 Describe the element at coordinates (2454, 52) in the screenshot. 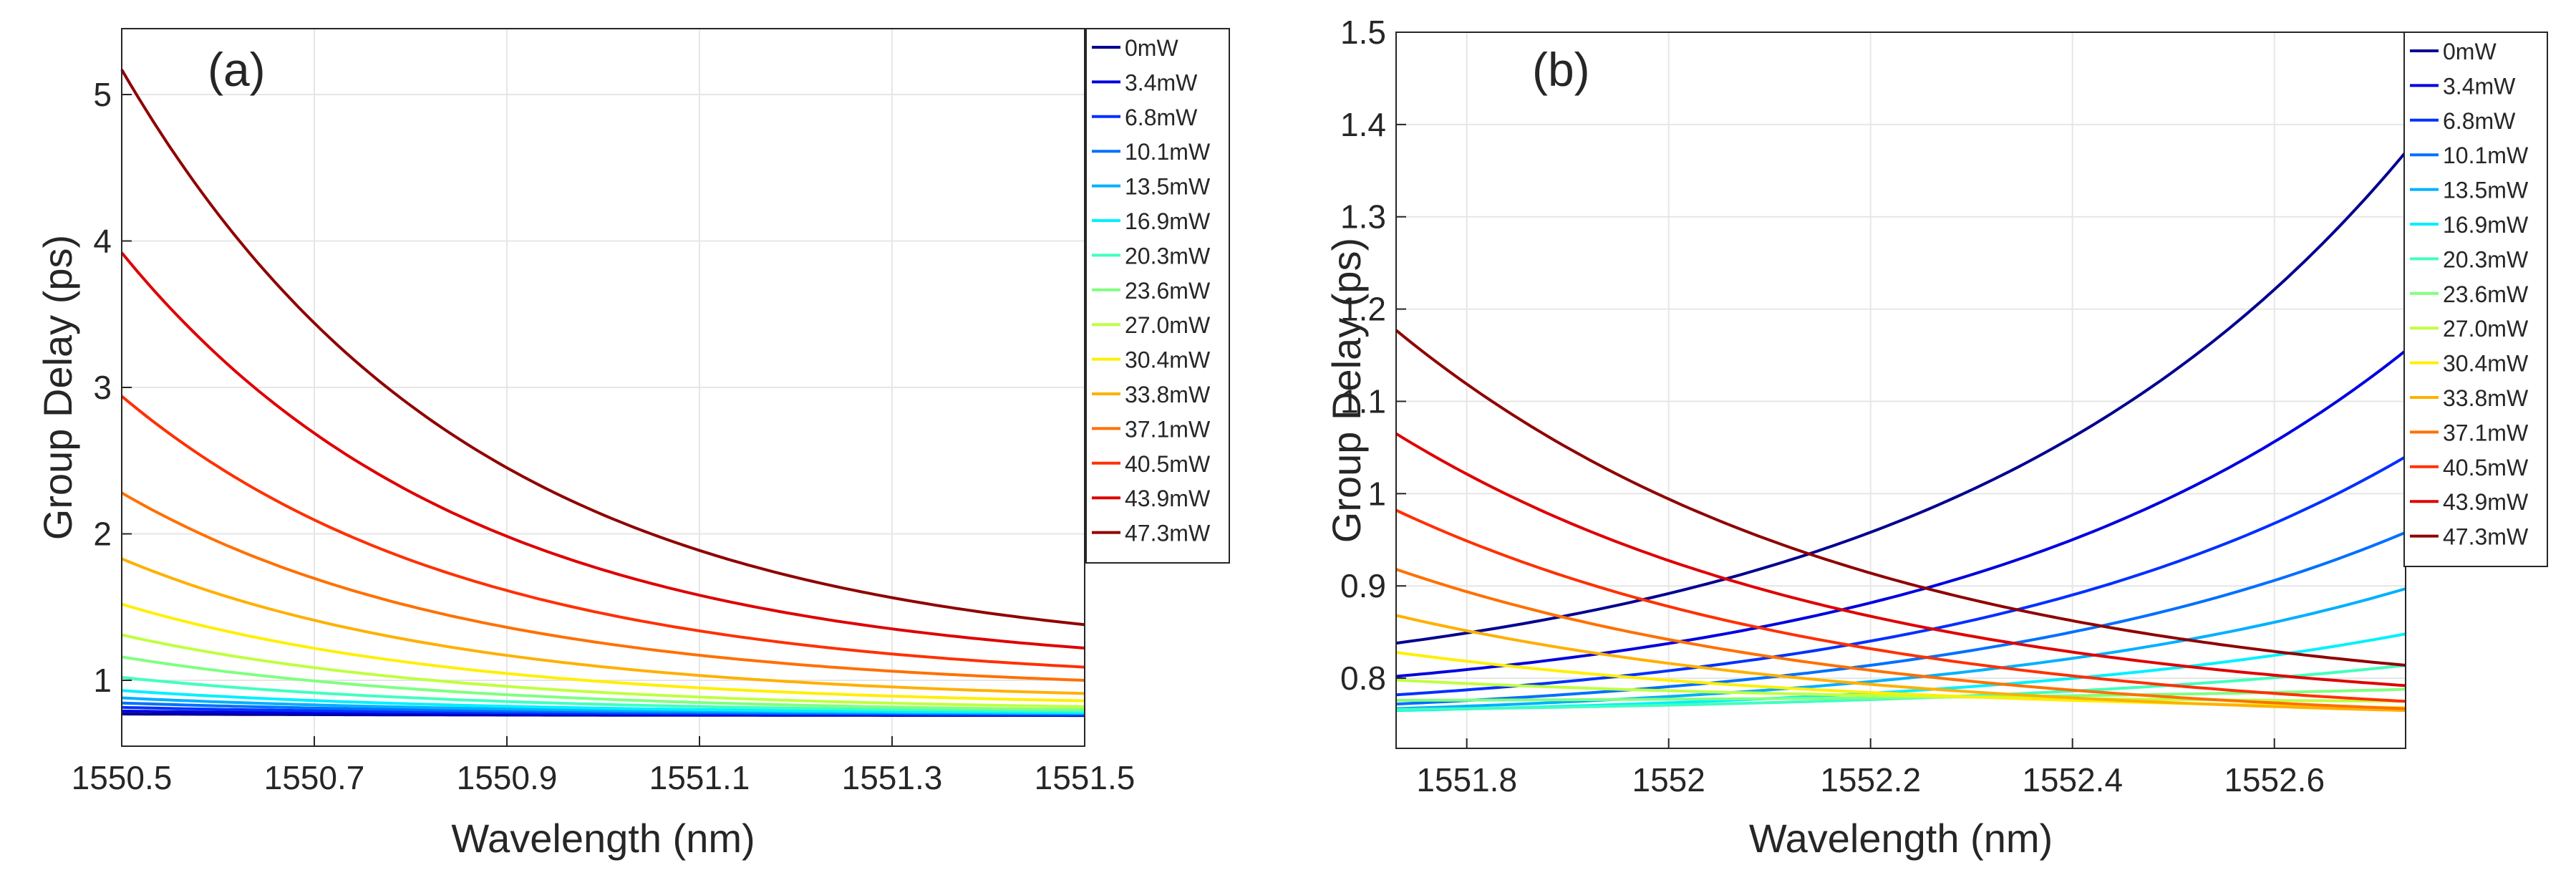

I see `legend-item: 0mW` at that location.